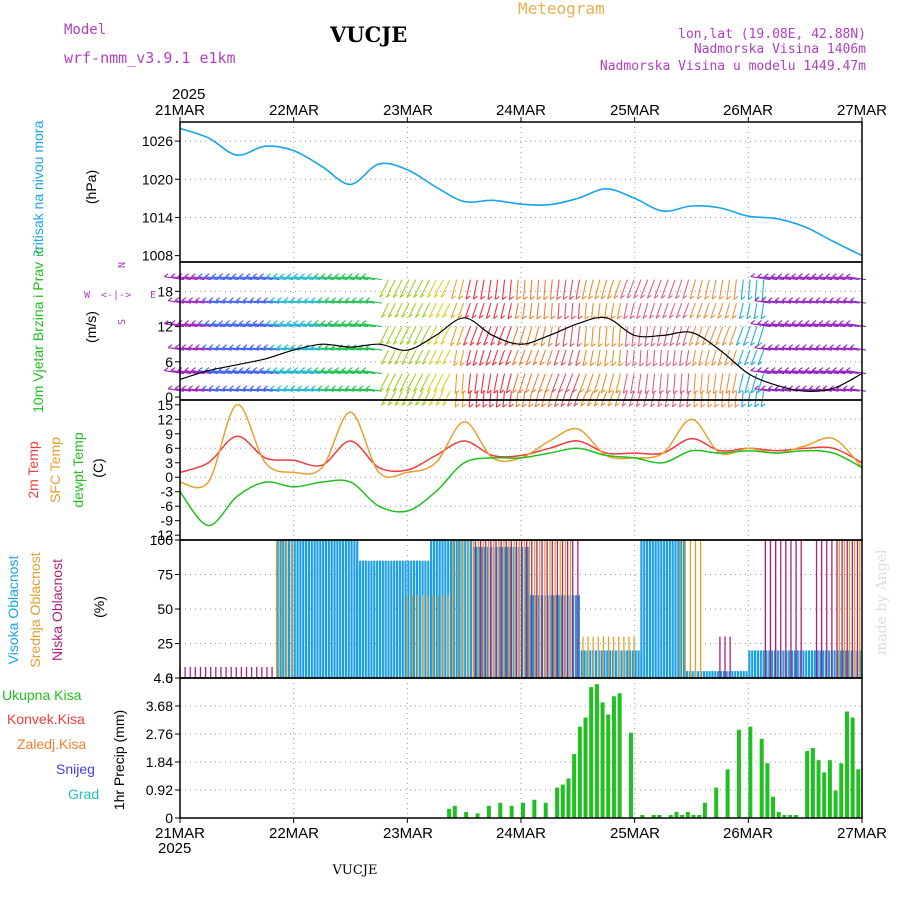  I want to click on sfc-temp-line, so click(521, 446).